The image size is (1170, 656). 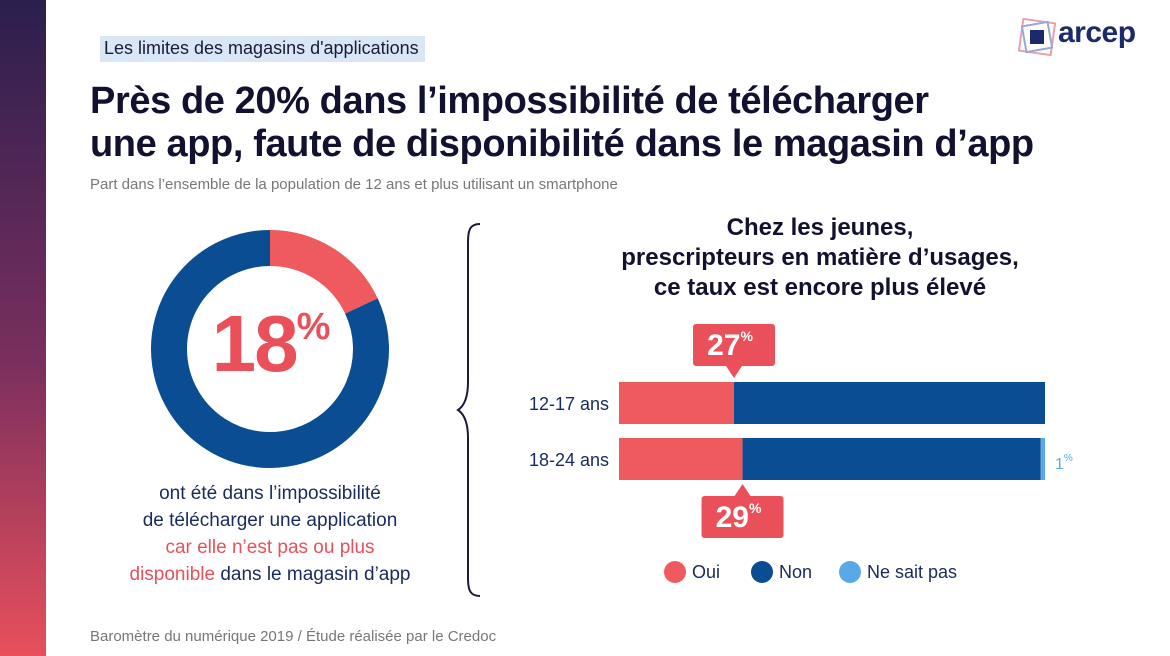 What do you see at coordinates (1037, 37) in the screenshot?
I see `arcep-logo-icon` at bounding box center [1037, 37].